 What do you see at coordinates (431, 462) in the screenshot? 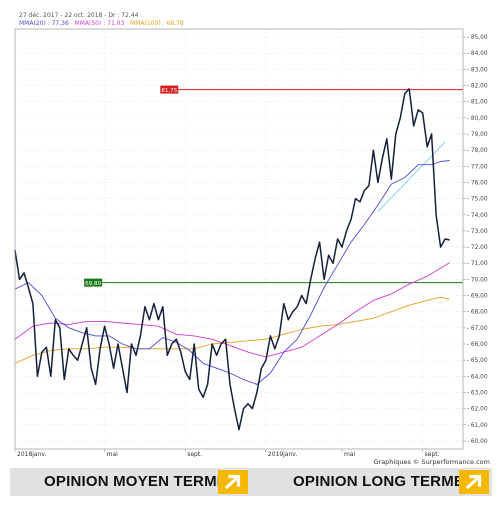
I see `chart-credit: Graphiques © Surperformance.com` at bounding box center [431, 462].